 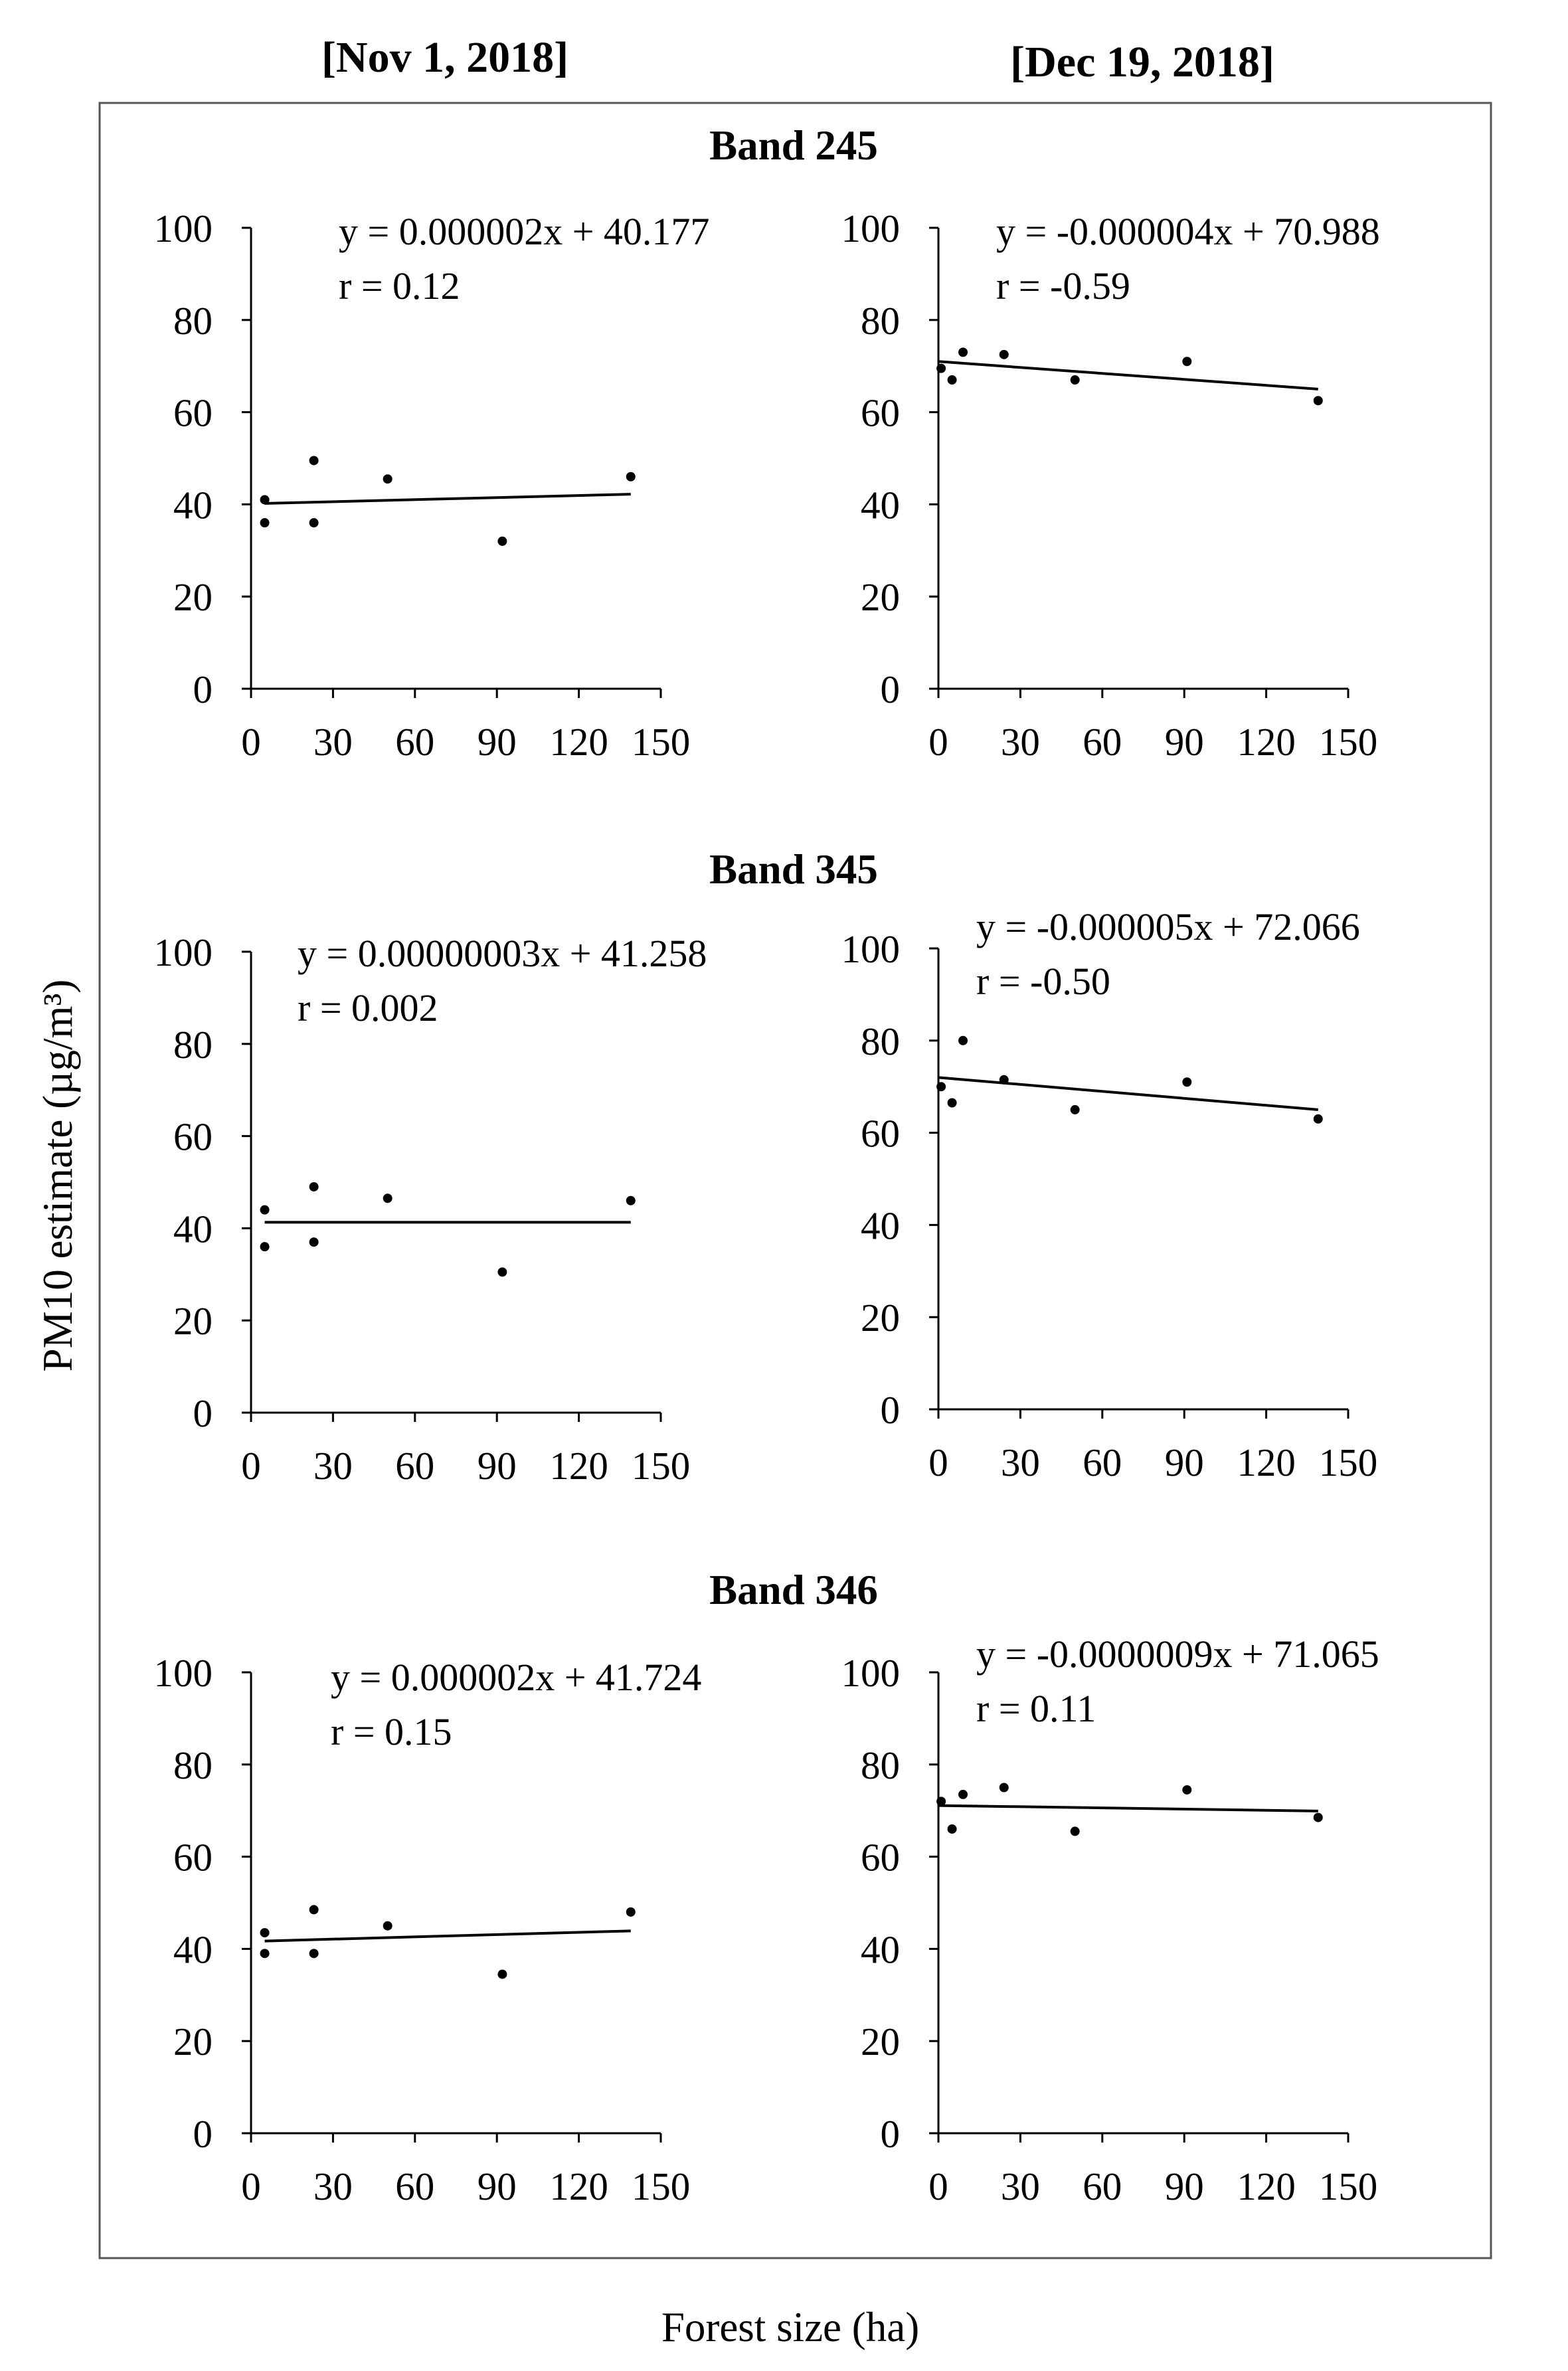 I want to click on y-axis-label: PM10 estimate (µg/m³), so click(x=58, y=1176).